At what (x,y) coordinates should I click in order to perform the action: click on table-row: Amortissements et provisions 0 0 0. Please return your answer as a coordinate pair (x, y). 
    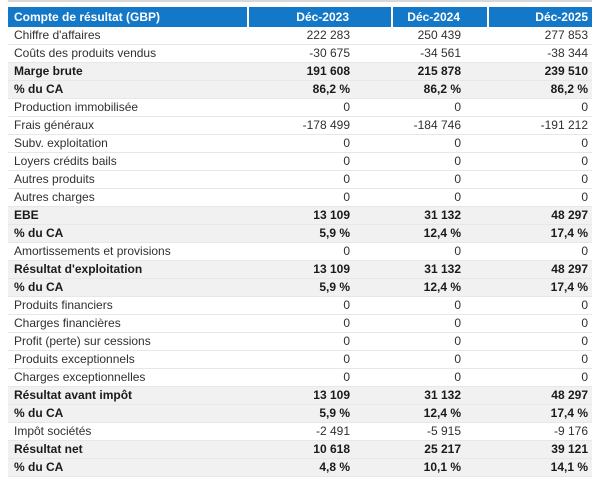
    Looking at the image, I should click on (300, 251).